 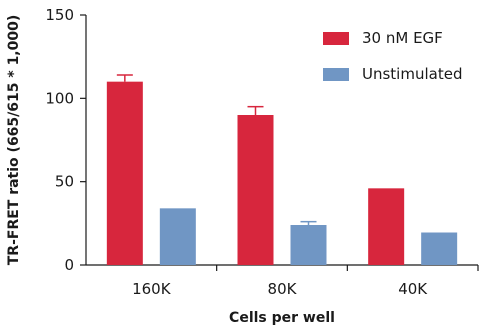 What do you see at coordinates (305, 281) in the screenshot?
I see `x-ticks: 160K 80K 40K` at bounding box center [305, 281].